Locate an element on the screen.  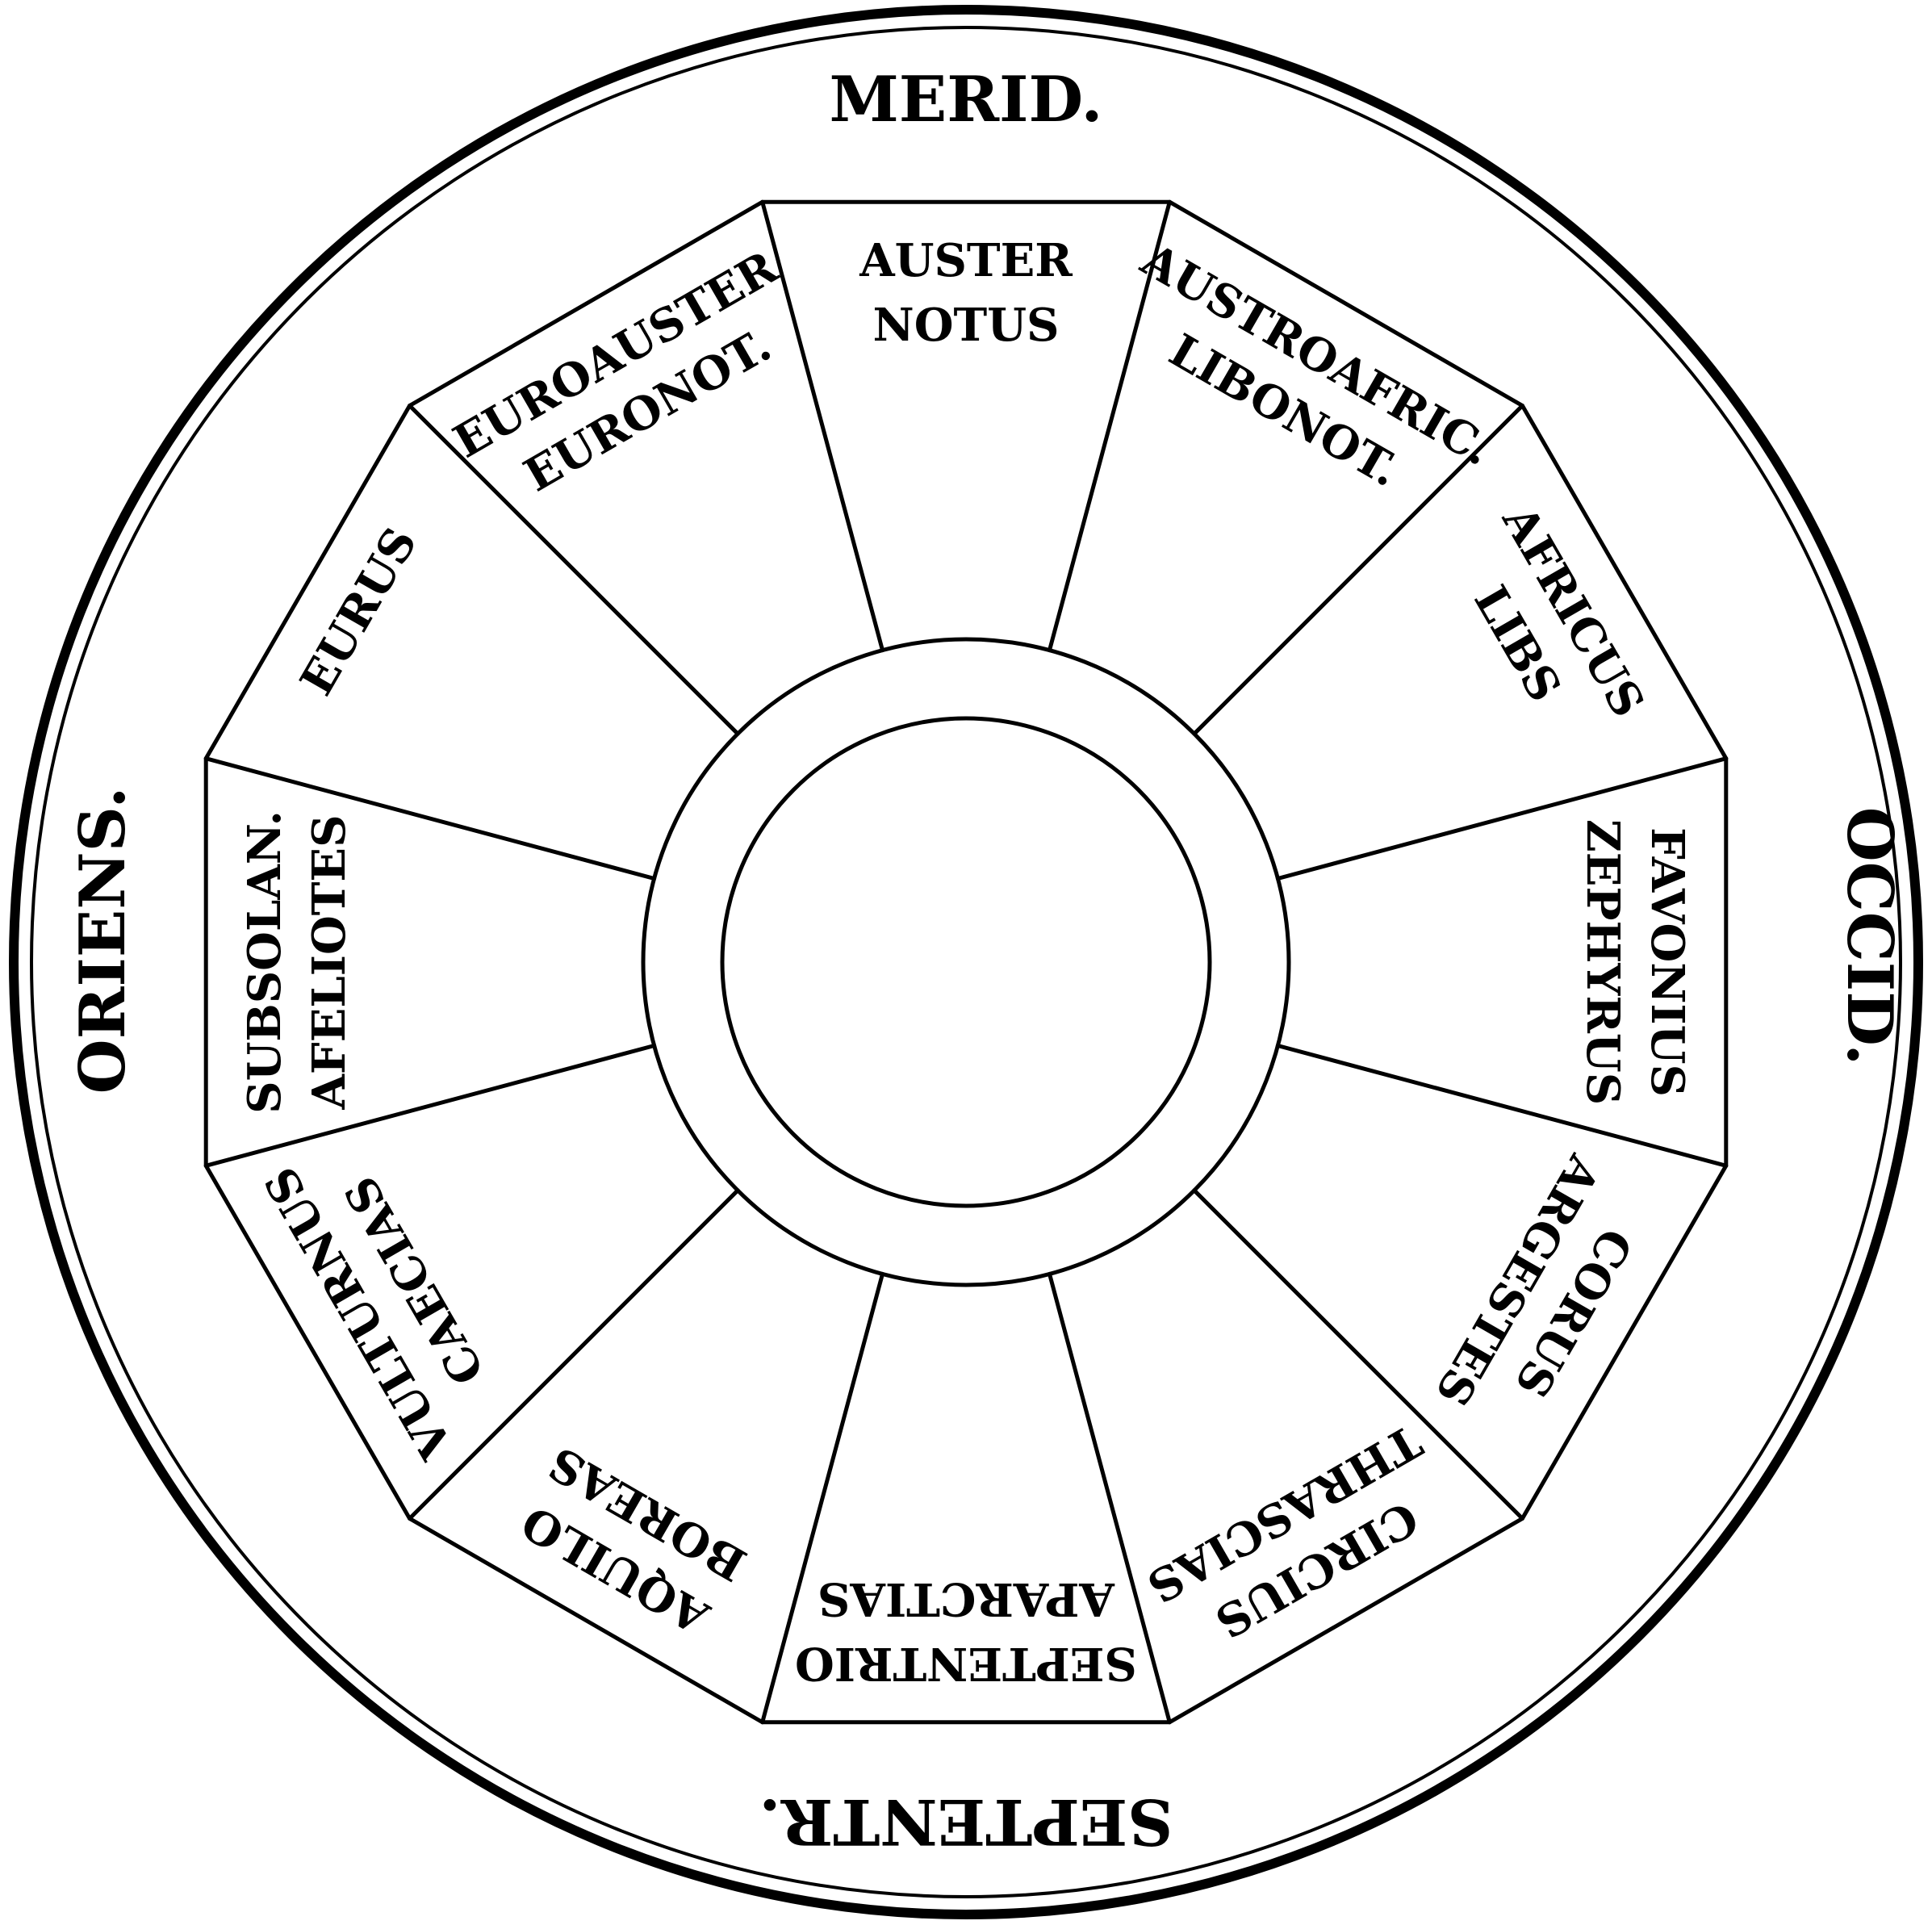
wind-name-primary: SUBSOLAN. is located at coordinates (264, 962).